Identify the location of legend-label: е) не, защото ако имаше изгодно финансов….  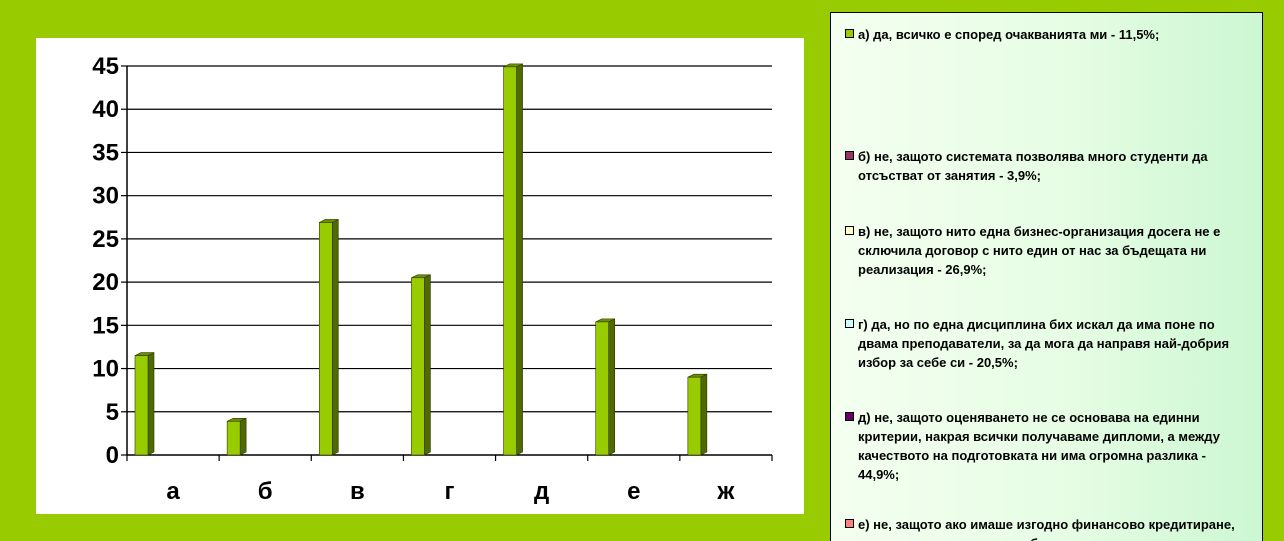
(1046, 529).